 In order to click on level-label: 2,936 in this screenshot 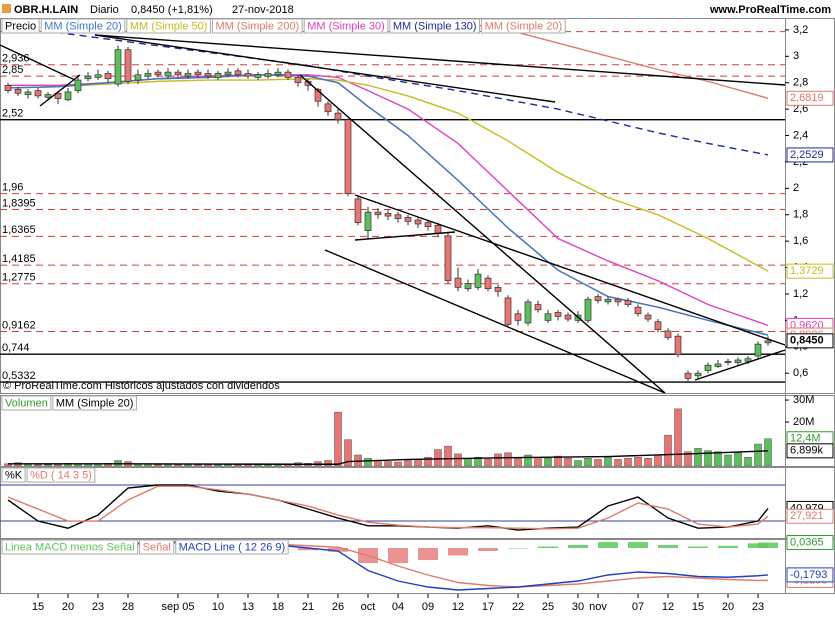, I will do `click(16, 59)`.